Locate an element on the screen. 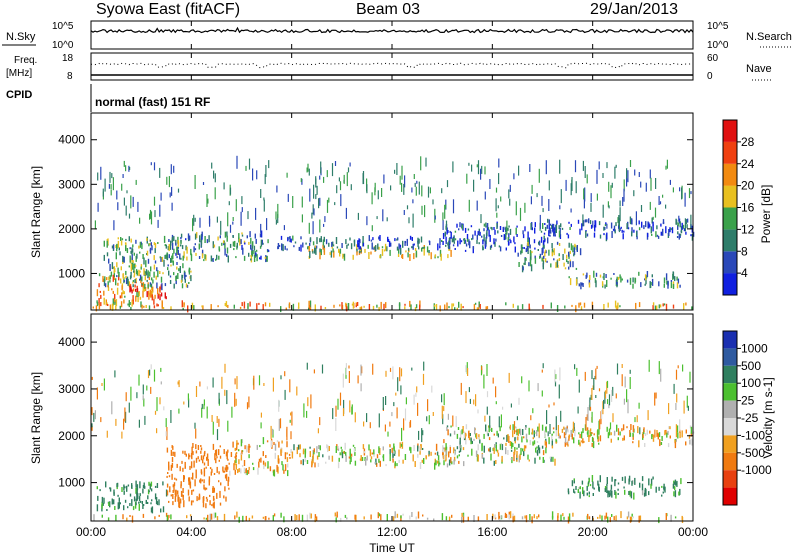  colorbar-tick-label: -100 is located at coordinates (753, 435).